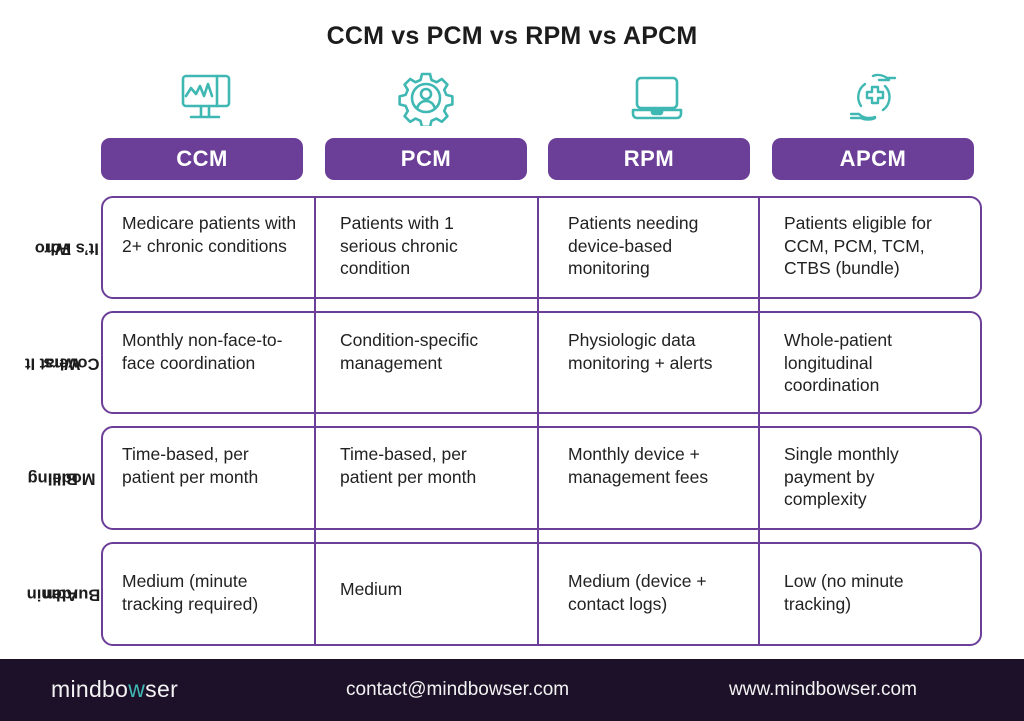 The height and width of the screenshot is (721, 1024). I want to click on column-header-rpm: RPM, so click(649, 159).